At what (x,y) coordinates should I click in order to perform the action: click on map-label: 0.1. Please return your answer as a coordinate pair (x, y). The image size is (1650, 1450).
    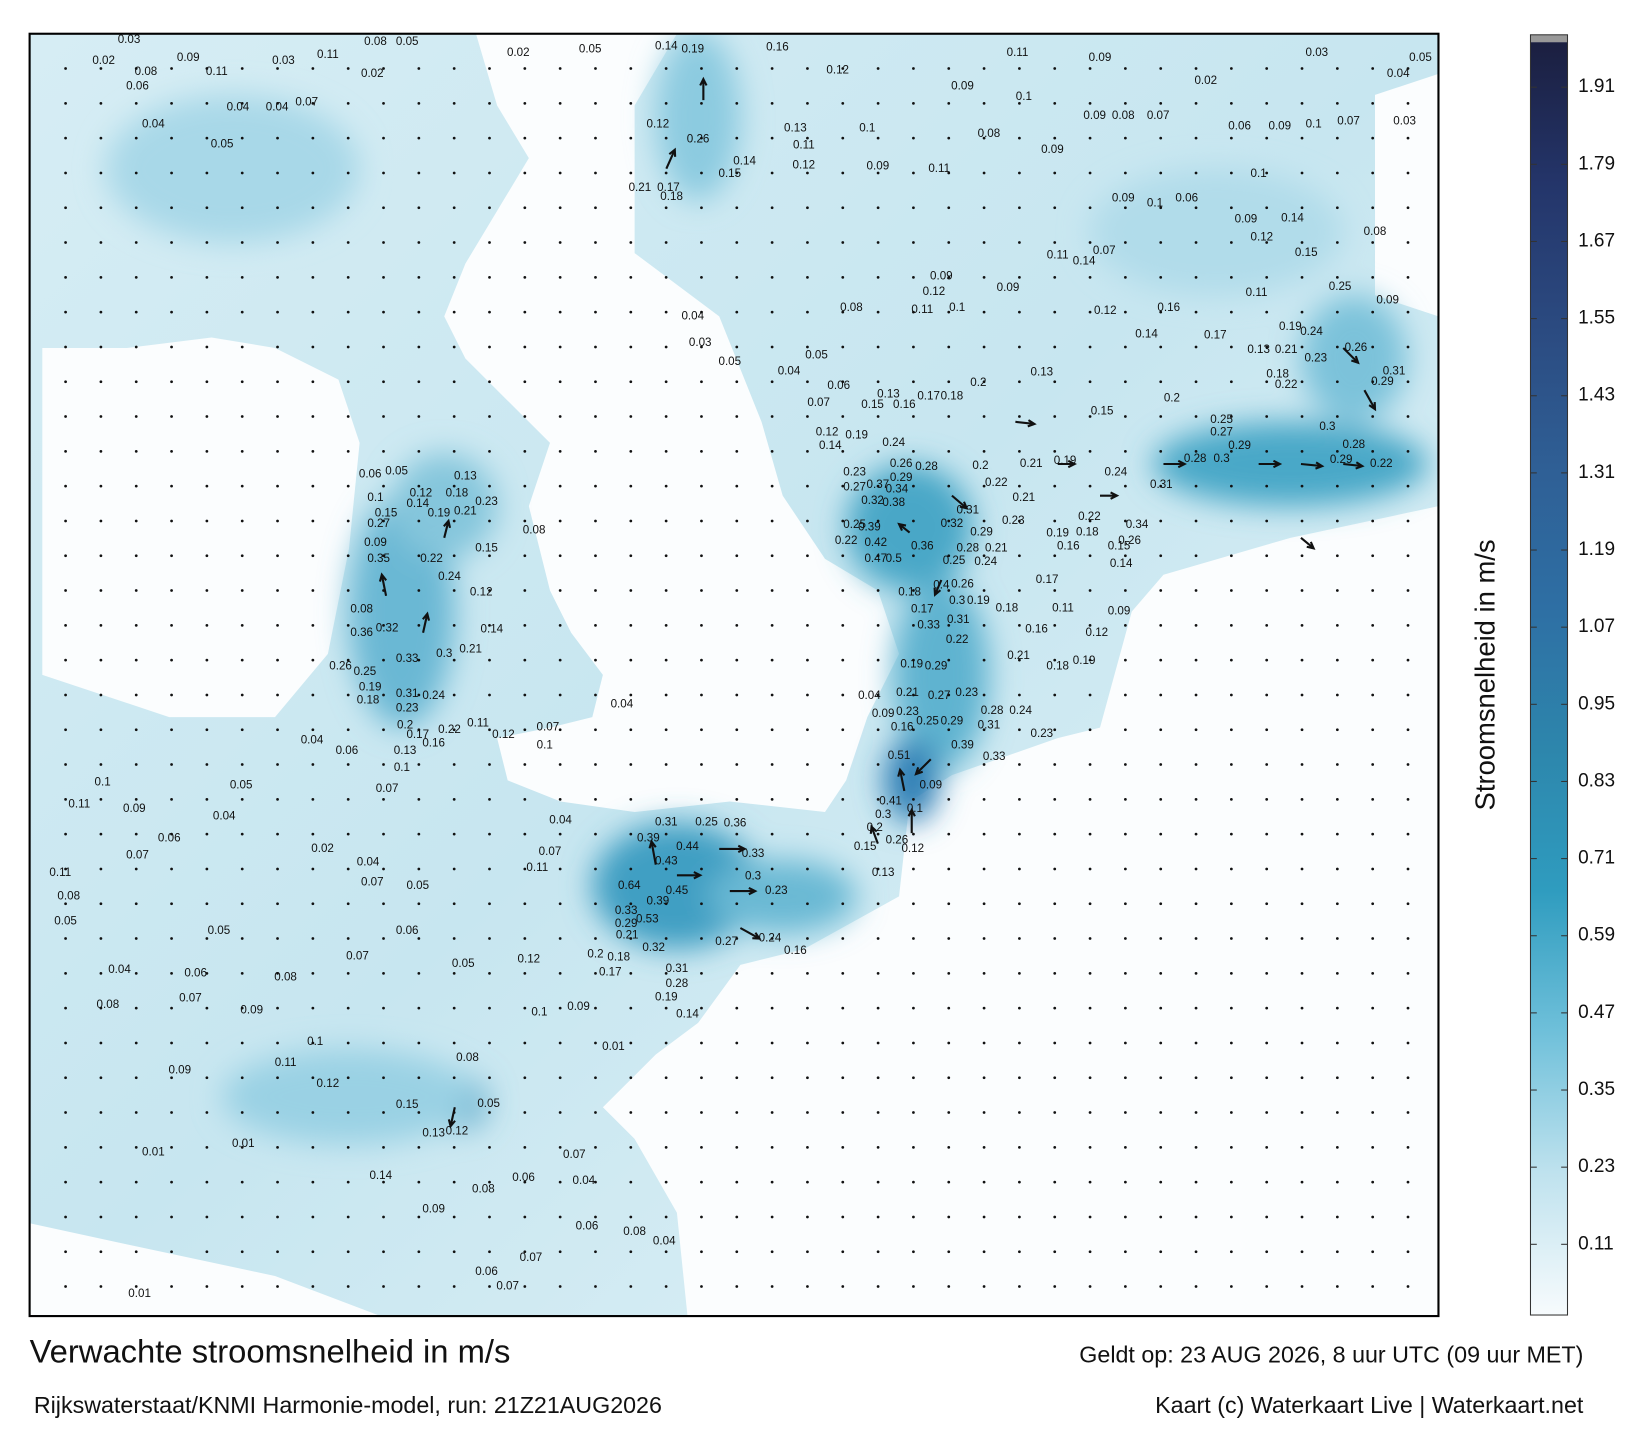
    Looking at the image, I should click on (1155, 203).